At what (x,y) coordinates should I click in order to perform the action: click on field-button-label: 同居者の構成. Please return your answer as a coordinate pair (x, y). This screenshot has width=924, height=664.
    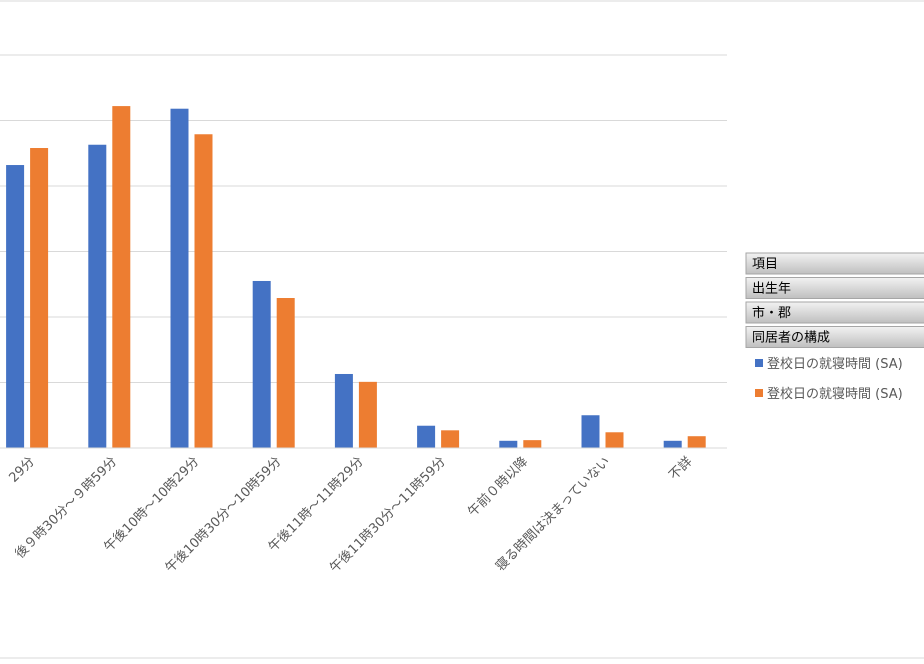
    Looking at the image, I should click on (791, 338).